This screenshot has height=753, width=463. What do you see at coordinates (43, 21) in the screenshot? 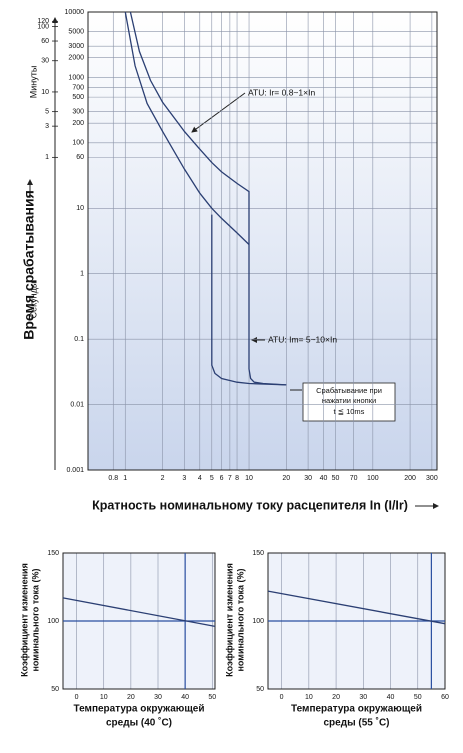
I see `y2-tick-label: 120` at bounding box center [43, 21].